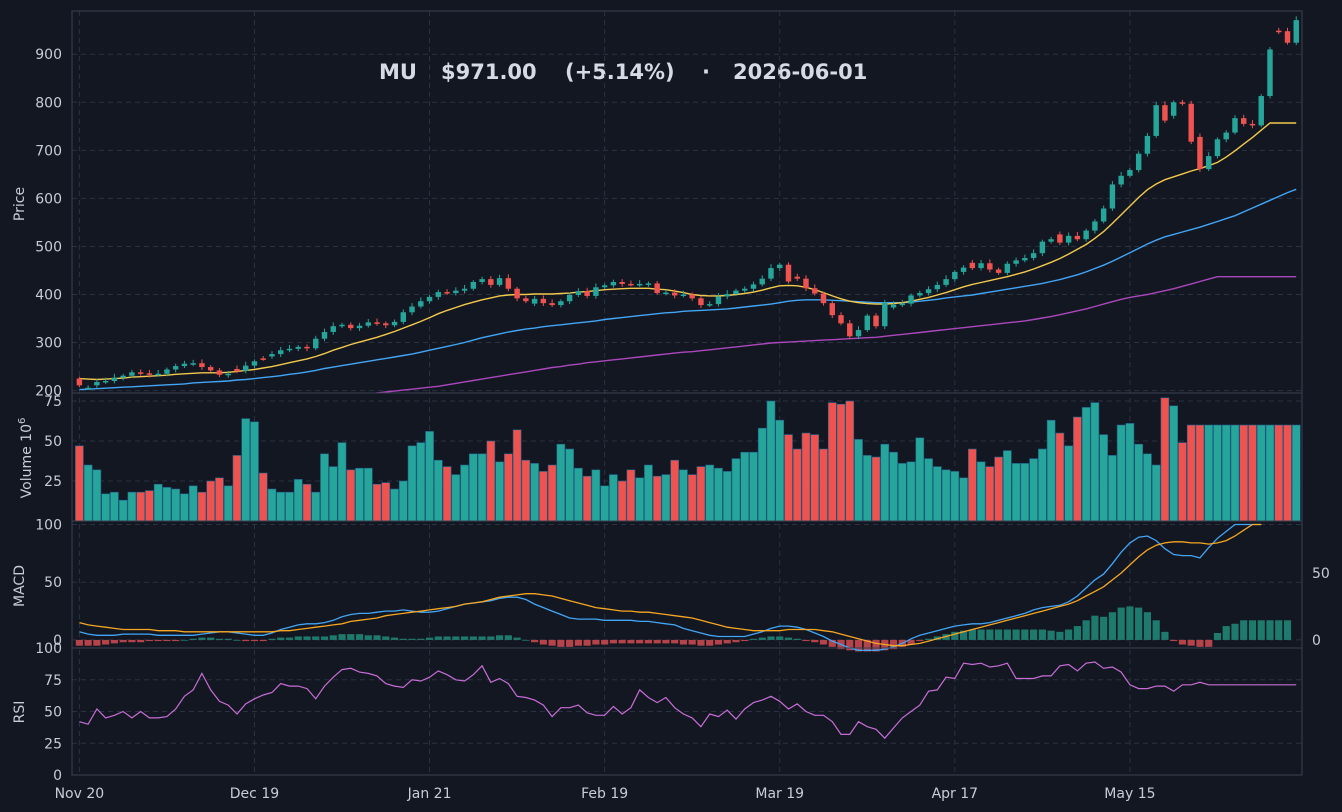 Image resolution: width=1342 pixels, height=812 pixels. I want to click on title-change: (+5.14%), so click(620, 72).